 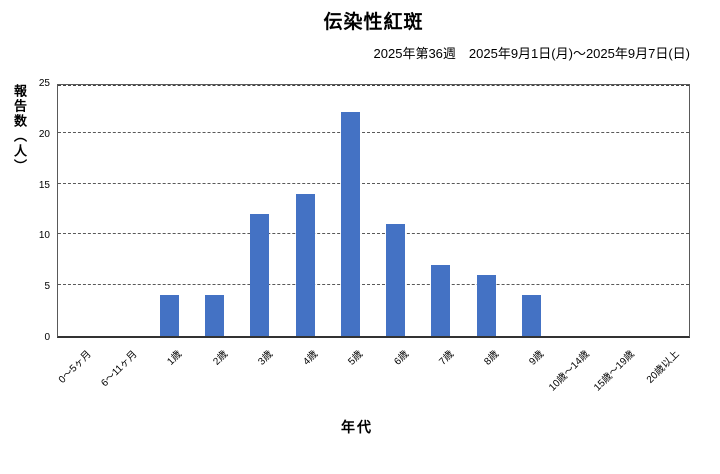 I want to click on x-tick-label-6～11ヶ月: 6～11ヶ月, so click(x=119, y=369).